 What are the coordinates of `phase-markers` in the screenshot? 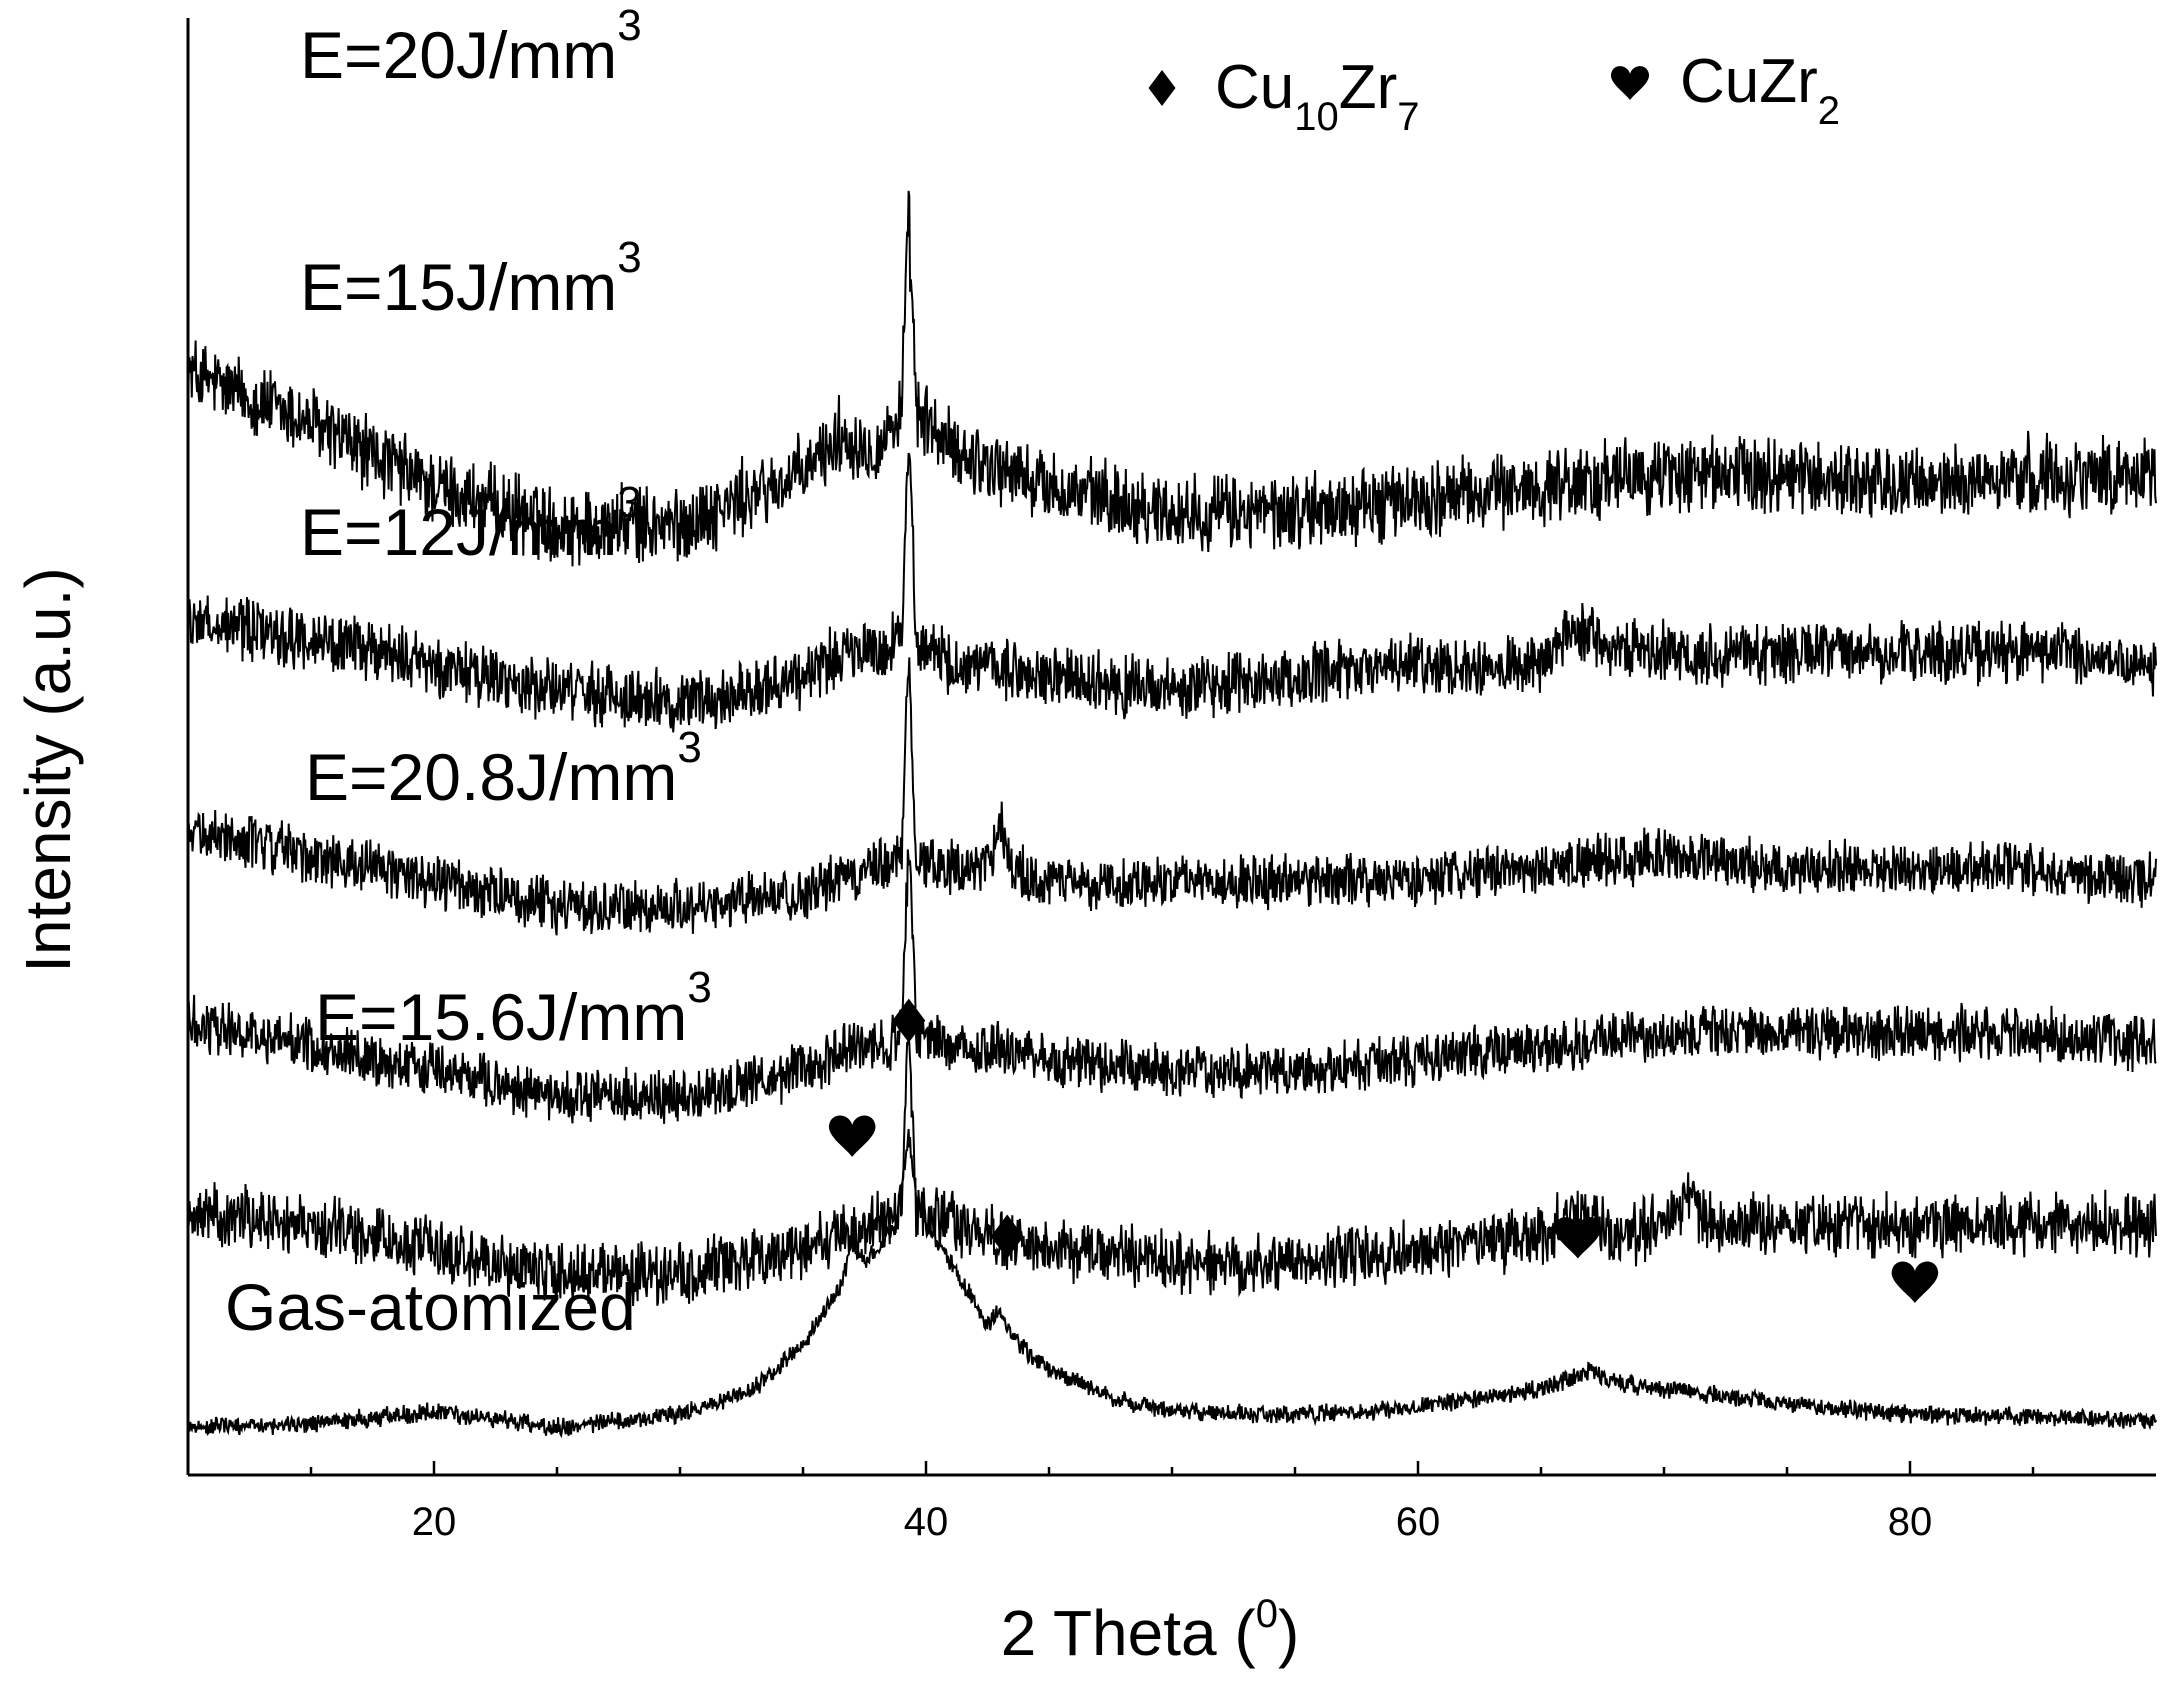 It's located at (1383, 1150).